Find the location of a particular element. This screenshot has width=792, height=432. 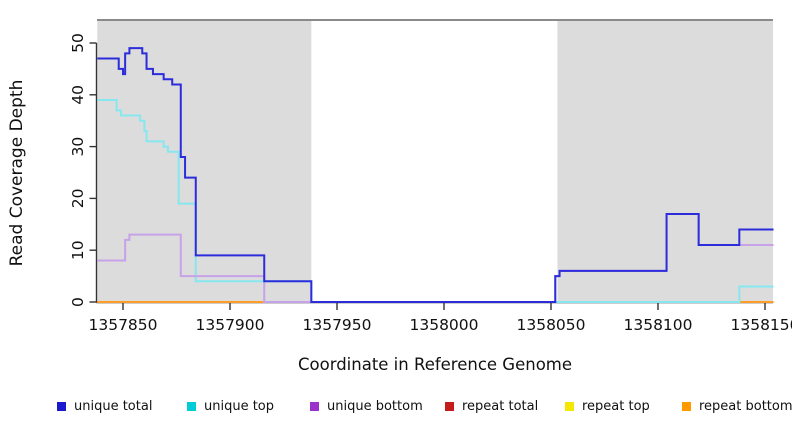

y-tick-label: 30 is located at coordinates (78, 147).